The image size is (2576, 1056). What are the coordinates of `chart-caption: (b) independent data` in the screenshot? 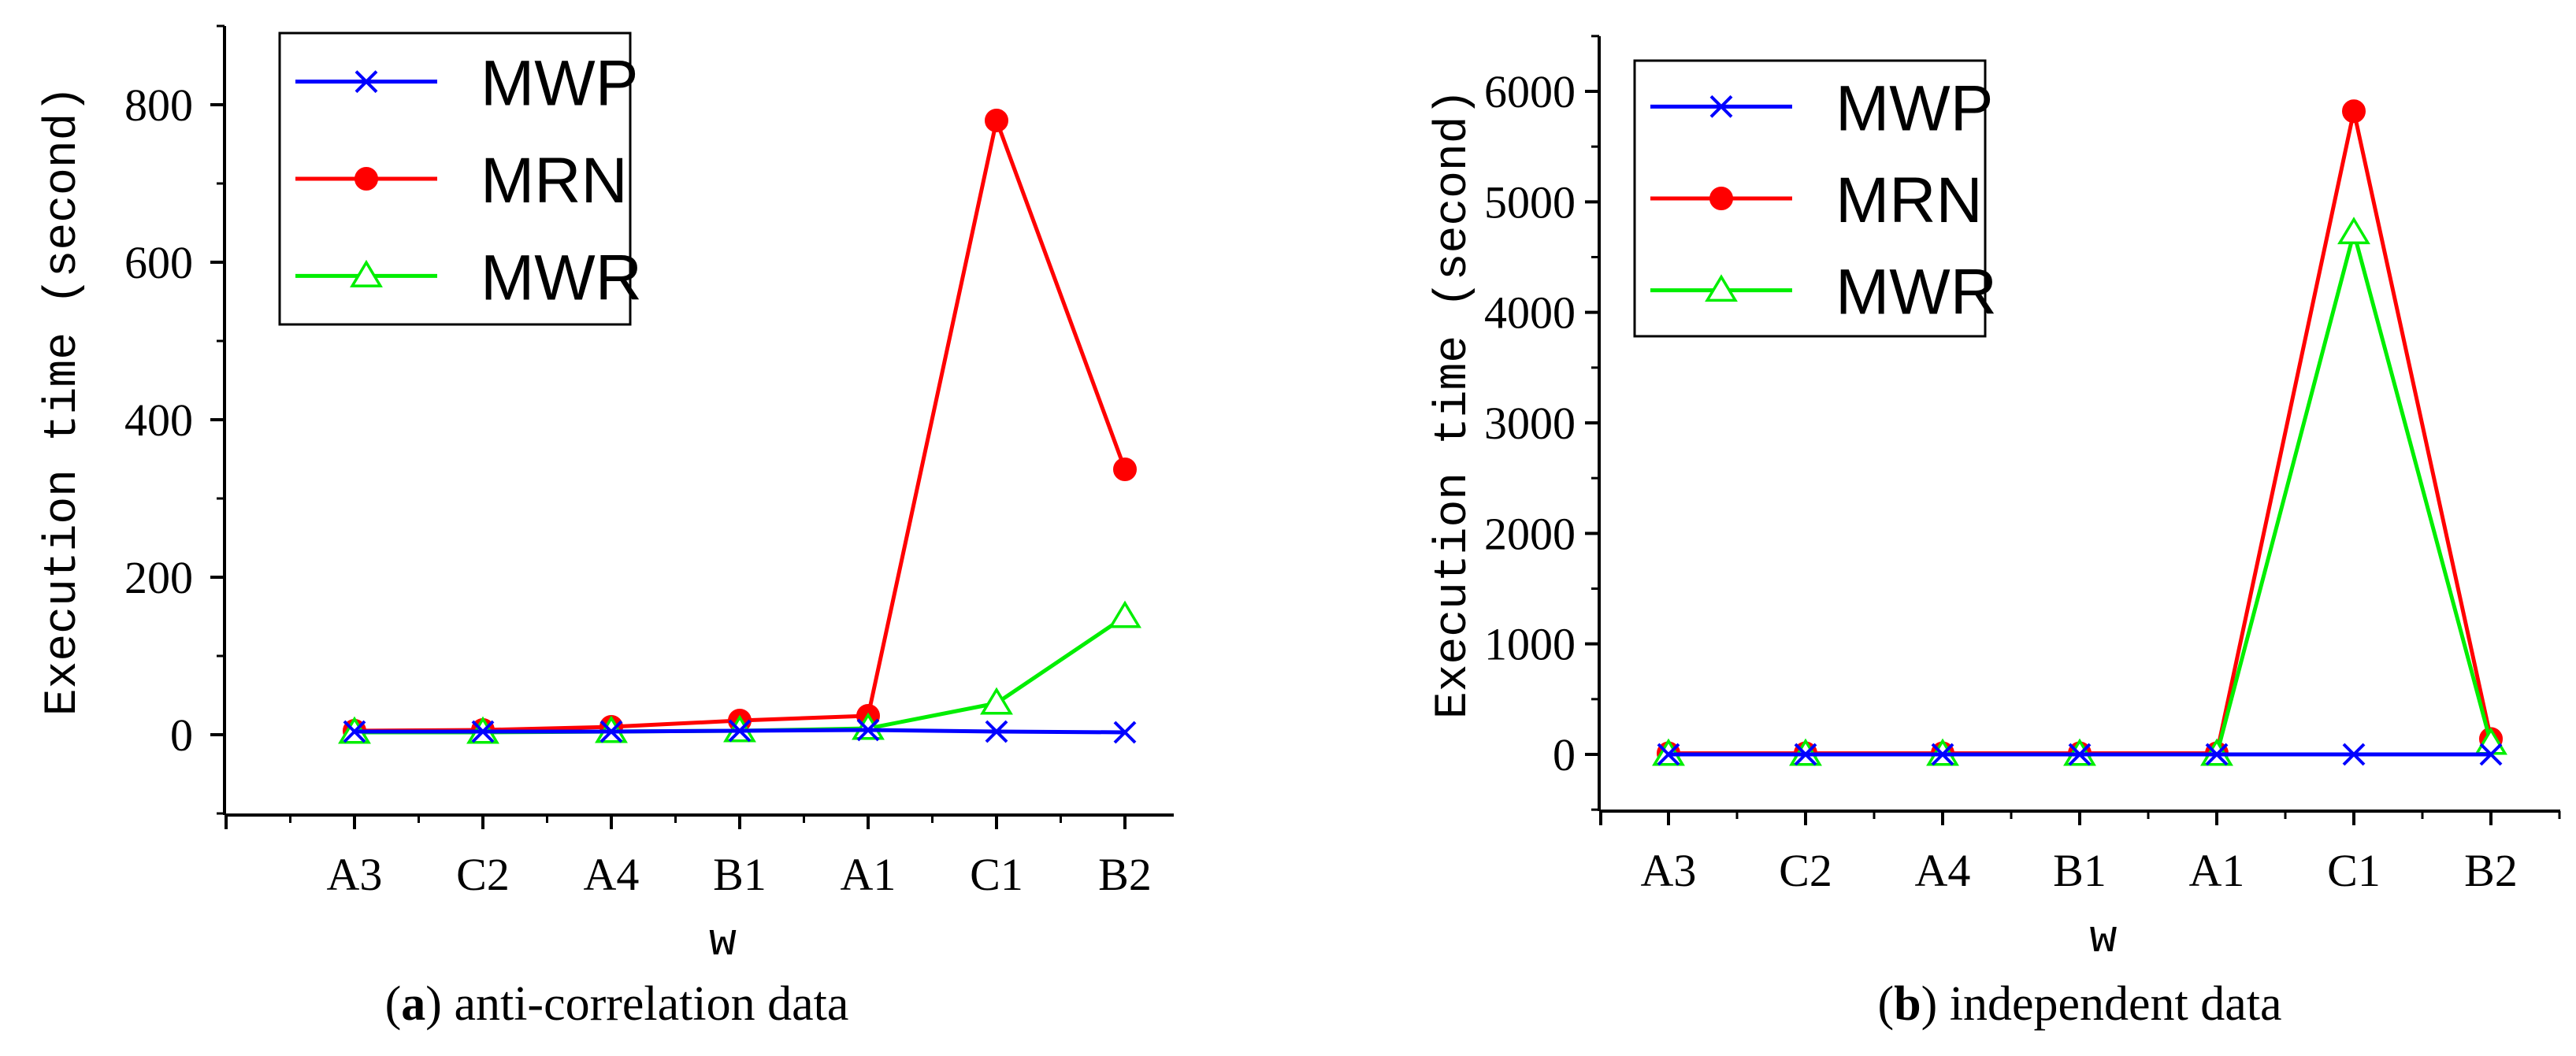 It's located at (2079, 1004).